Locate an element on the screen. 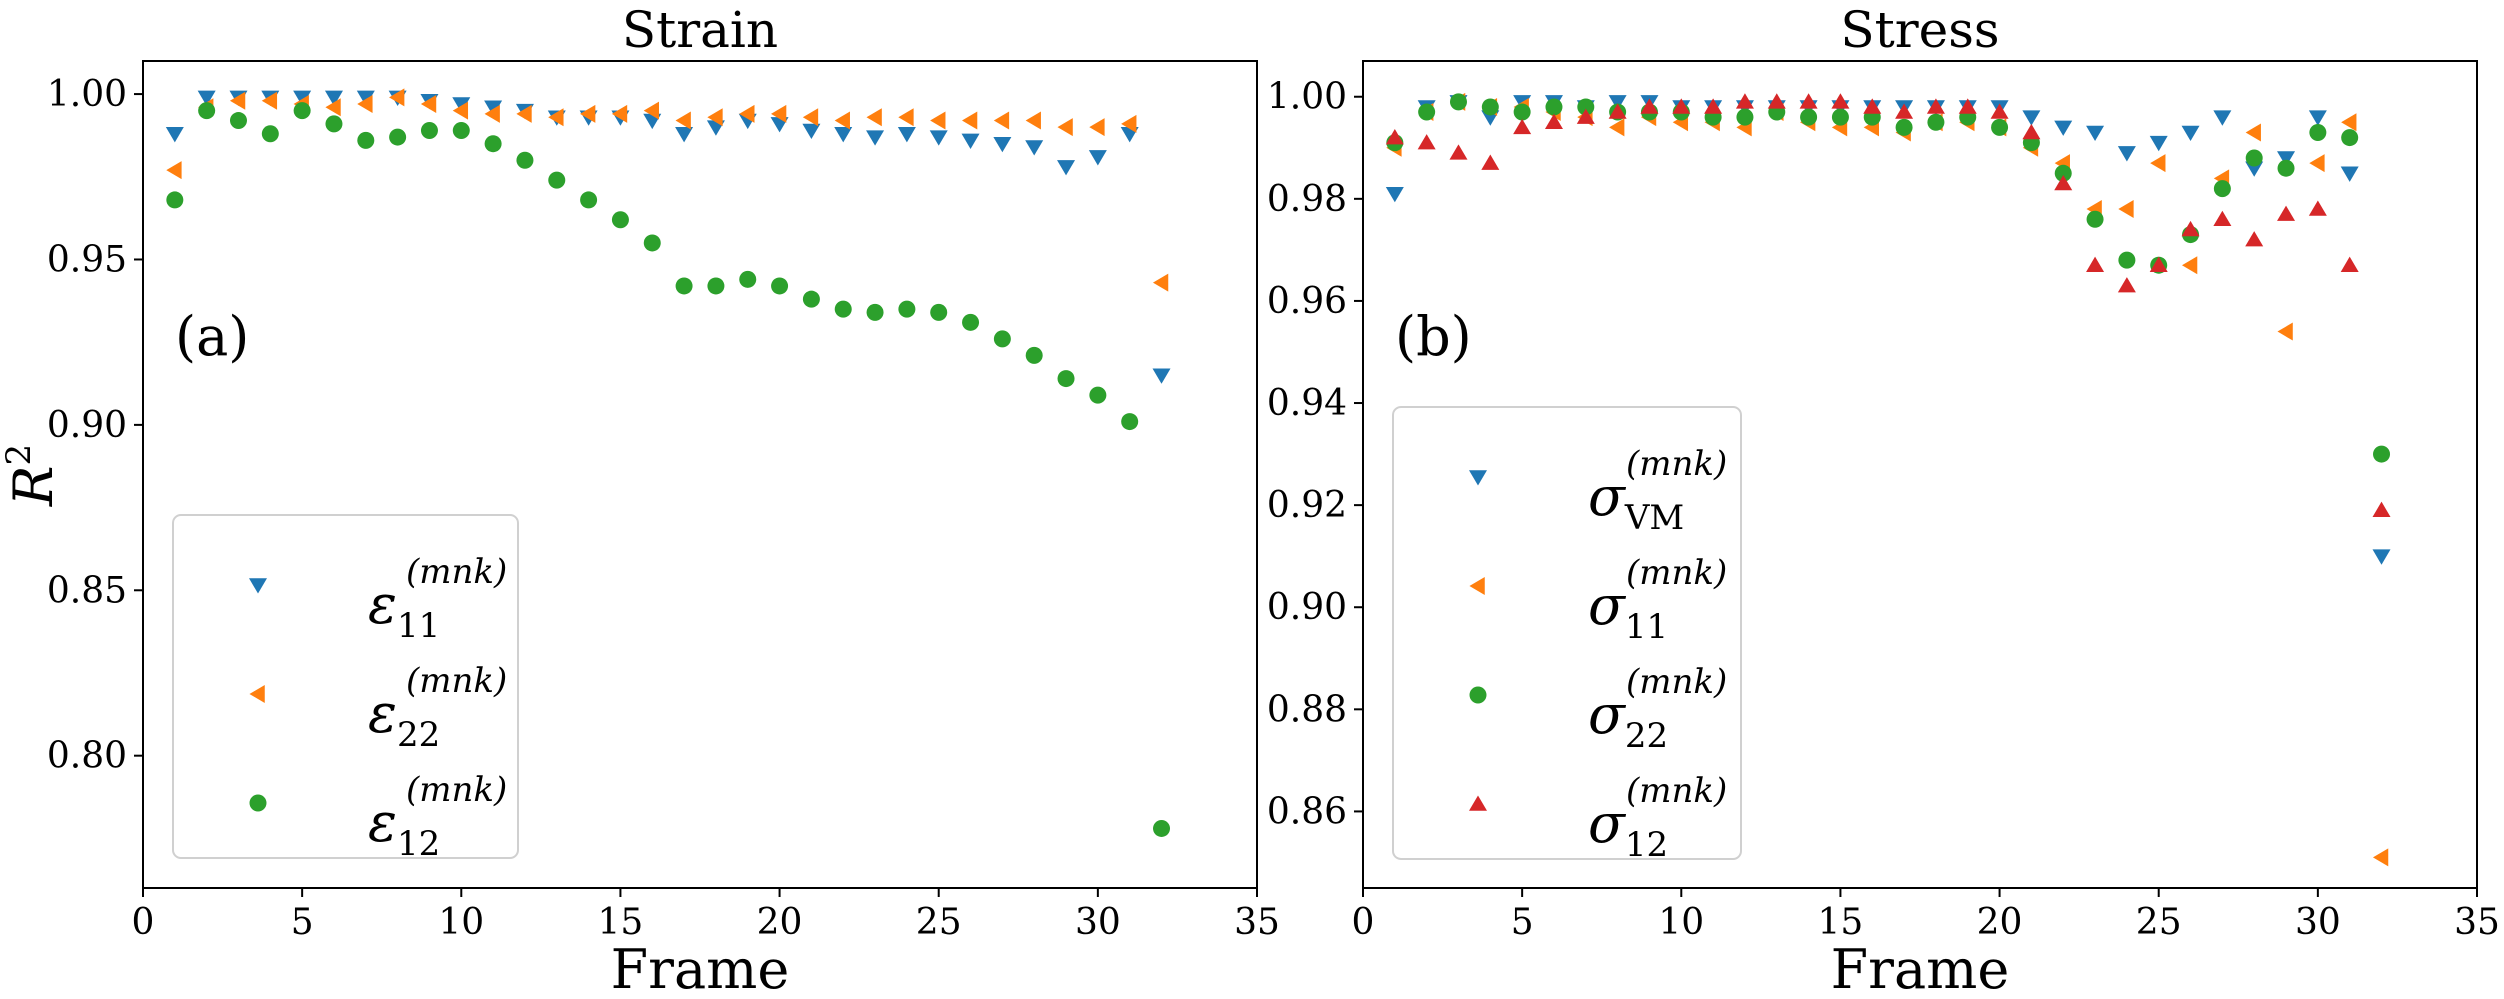  y-tick-label: 0.80 is located at coordinates (87, 756).